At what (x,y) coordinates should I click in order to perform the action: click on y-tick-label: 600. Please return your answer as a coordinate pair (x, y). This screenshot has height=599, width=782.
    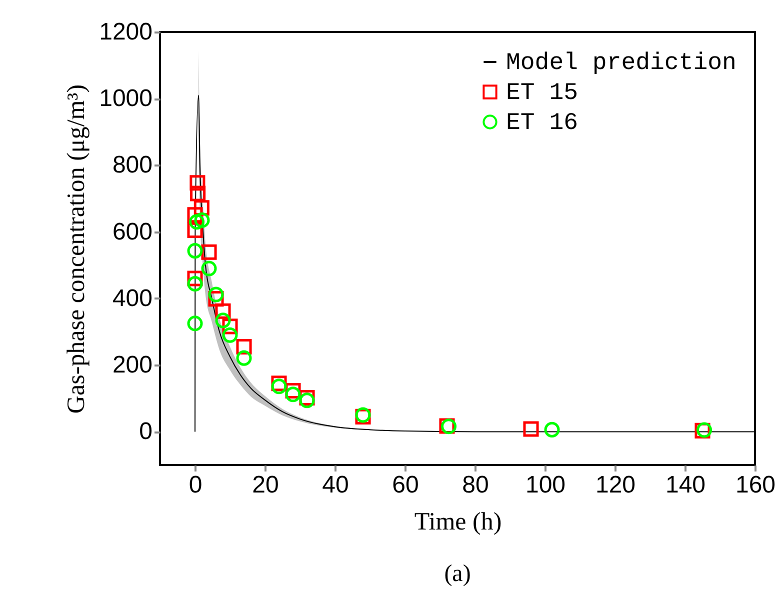
    Looking at the image, I should click on (132, 232).